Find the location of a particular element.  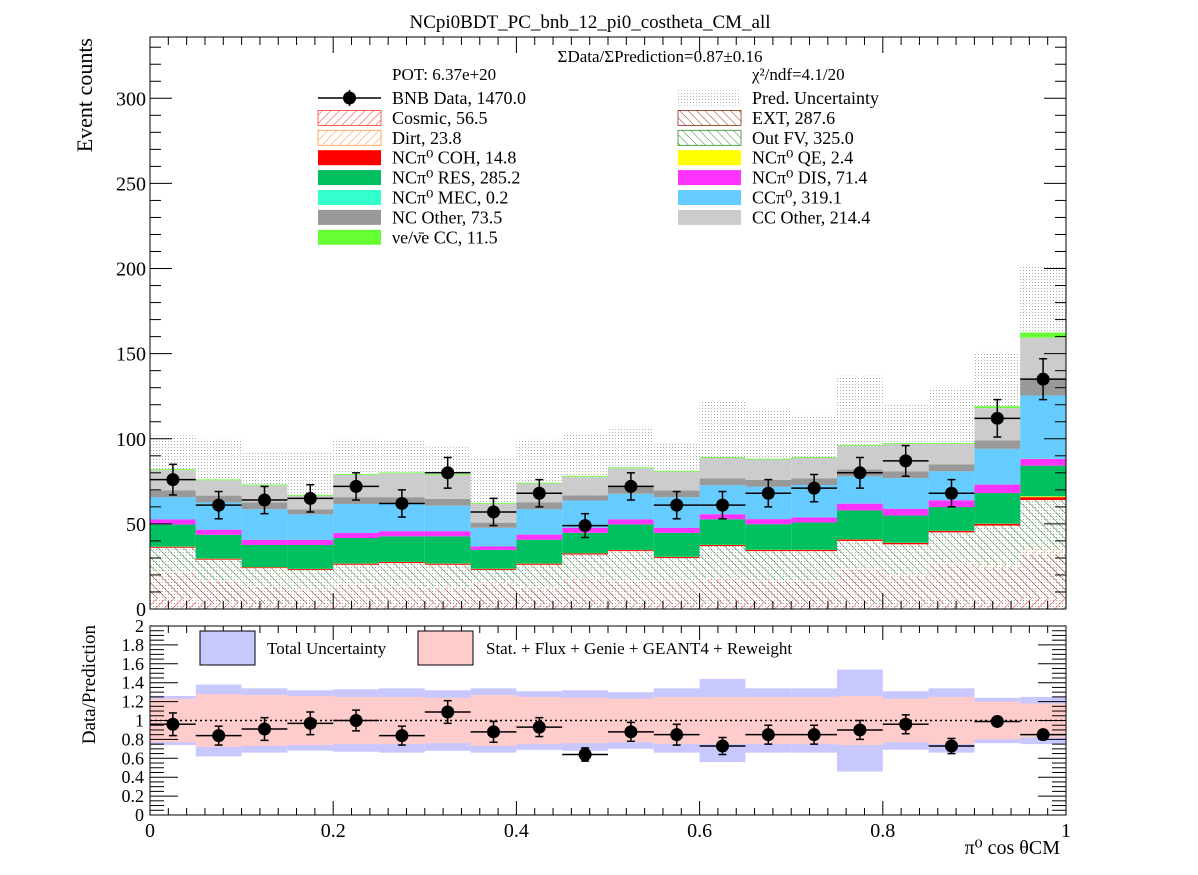

legend-swatch-ncpi0_coh is located at coordinates (349, 158).